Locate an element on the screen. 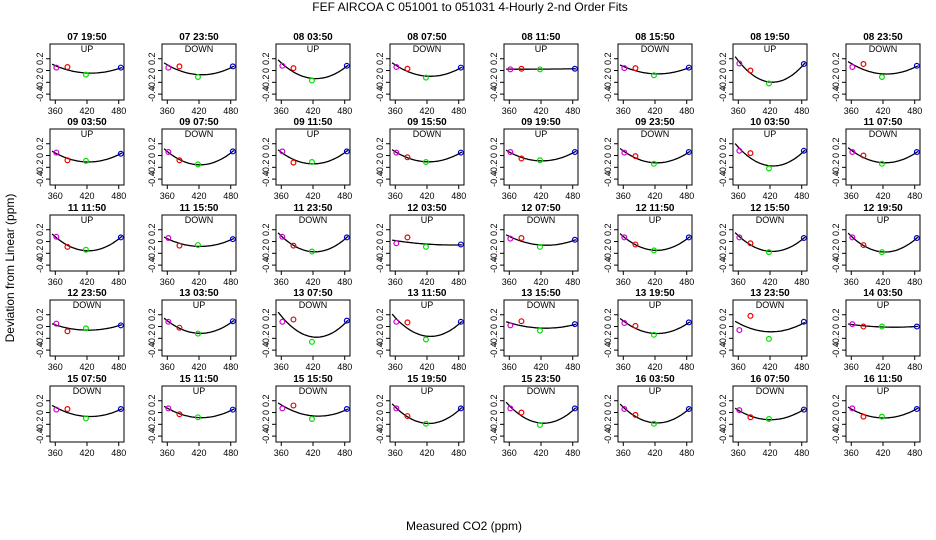  panel-title: 08 23:50 is located at coordinates (883, 37).